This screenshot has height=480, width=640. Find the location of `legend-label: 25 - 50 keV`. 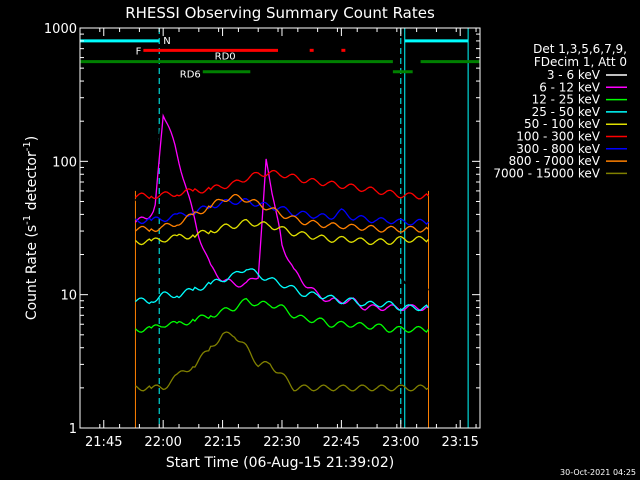

legend-label: 25 - 50 keV is located at coordinates (566, 112).